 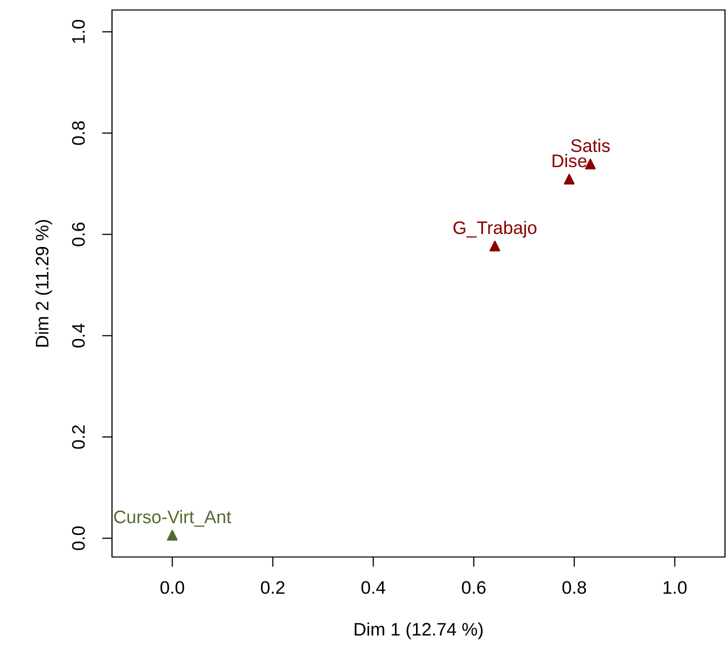 I want to click on x-tick-label: 0.2, so click(x=272, y=587).